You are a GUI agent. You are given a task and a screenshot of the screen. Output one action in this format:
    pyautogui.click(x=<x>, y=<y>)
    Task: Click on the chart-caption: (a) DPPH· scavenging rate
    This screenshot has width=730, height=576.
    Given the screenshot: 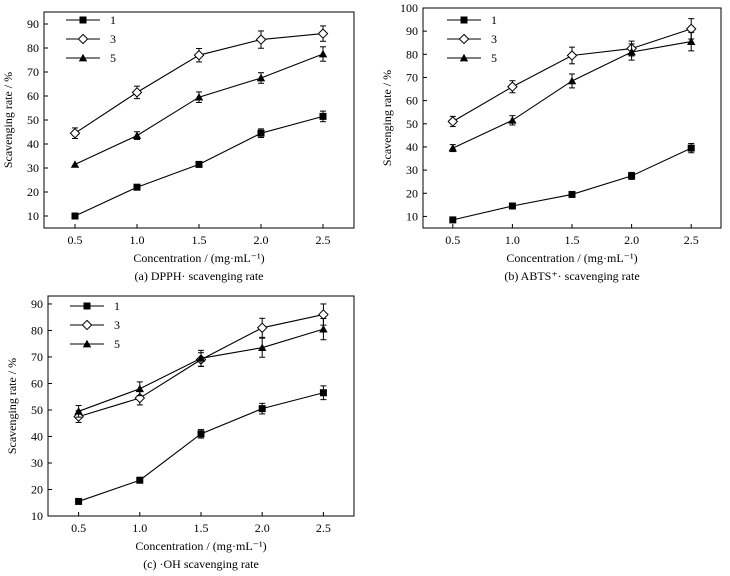 What is the action you would take?
    pyautogui.click(x=199, y=276)
    